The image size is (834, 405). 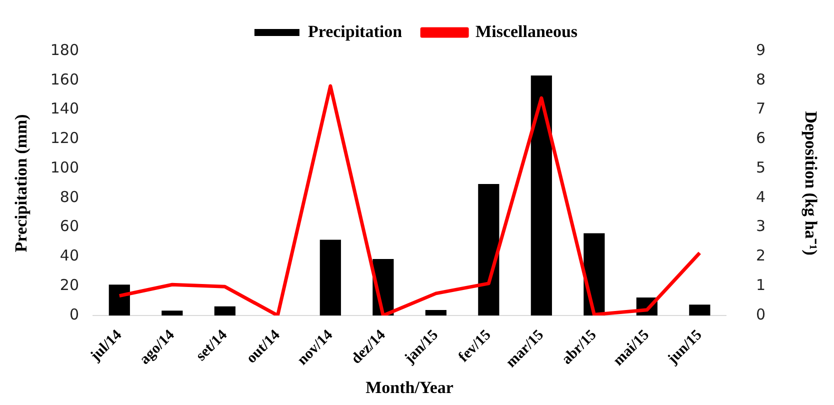 What do you see at coordinates (70, 197) in the screenshot?
I see `y-tick-label: 80` at bounding box center [70, 197].